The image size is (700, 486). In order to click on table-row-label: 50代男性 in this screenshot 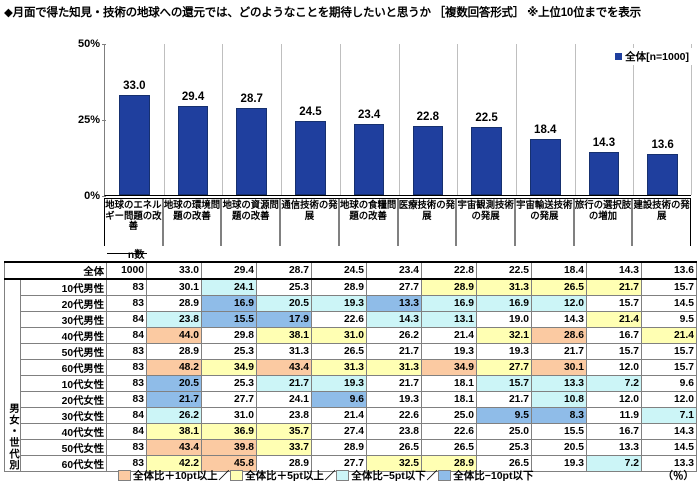, I will do `click(63, 351)`.